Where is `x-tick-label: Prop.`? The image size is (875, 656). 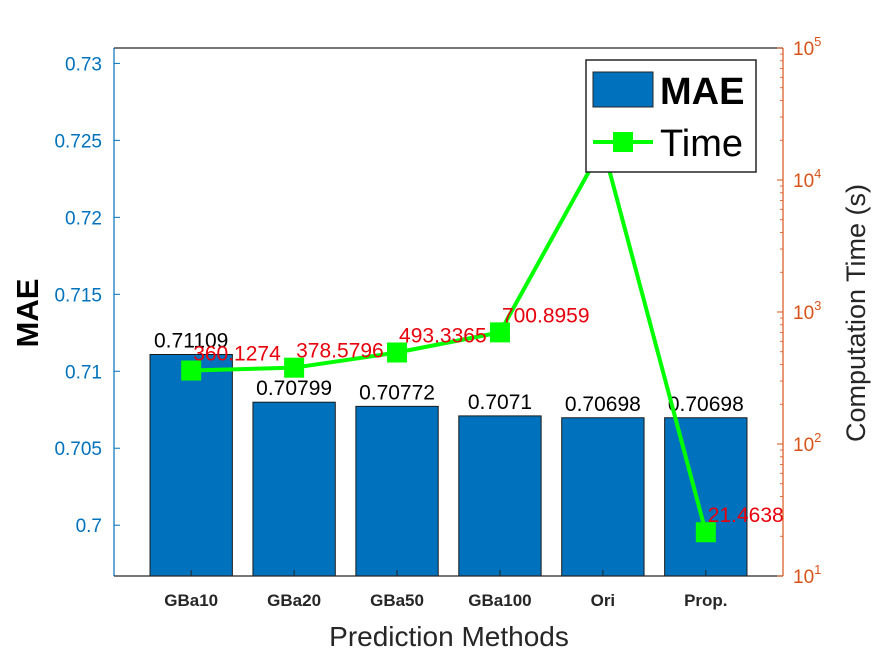 x-tick-label: Prop. is located at coordinates (705, 600).